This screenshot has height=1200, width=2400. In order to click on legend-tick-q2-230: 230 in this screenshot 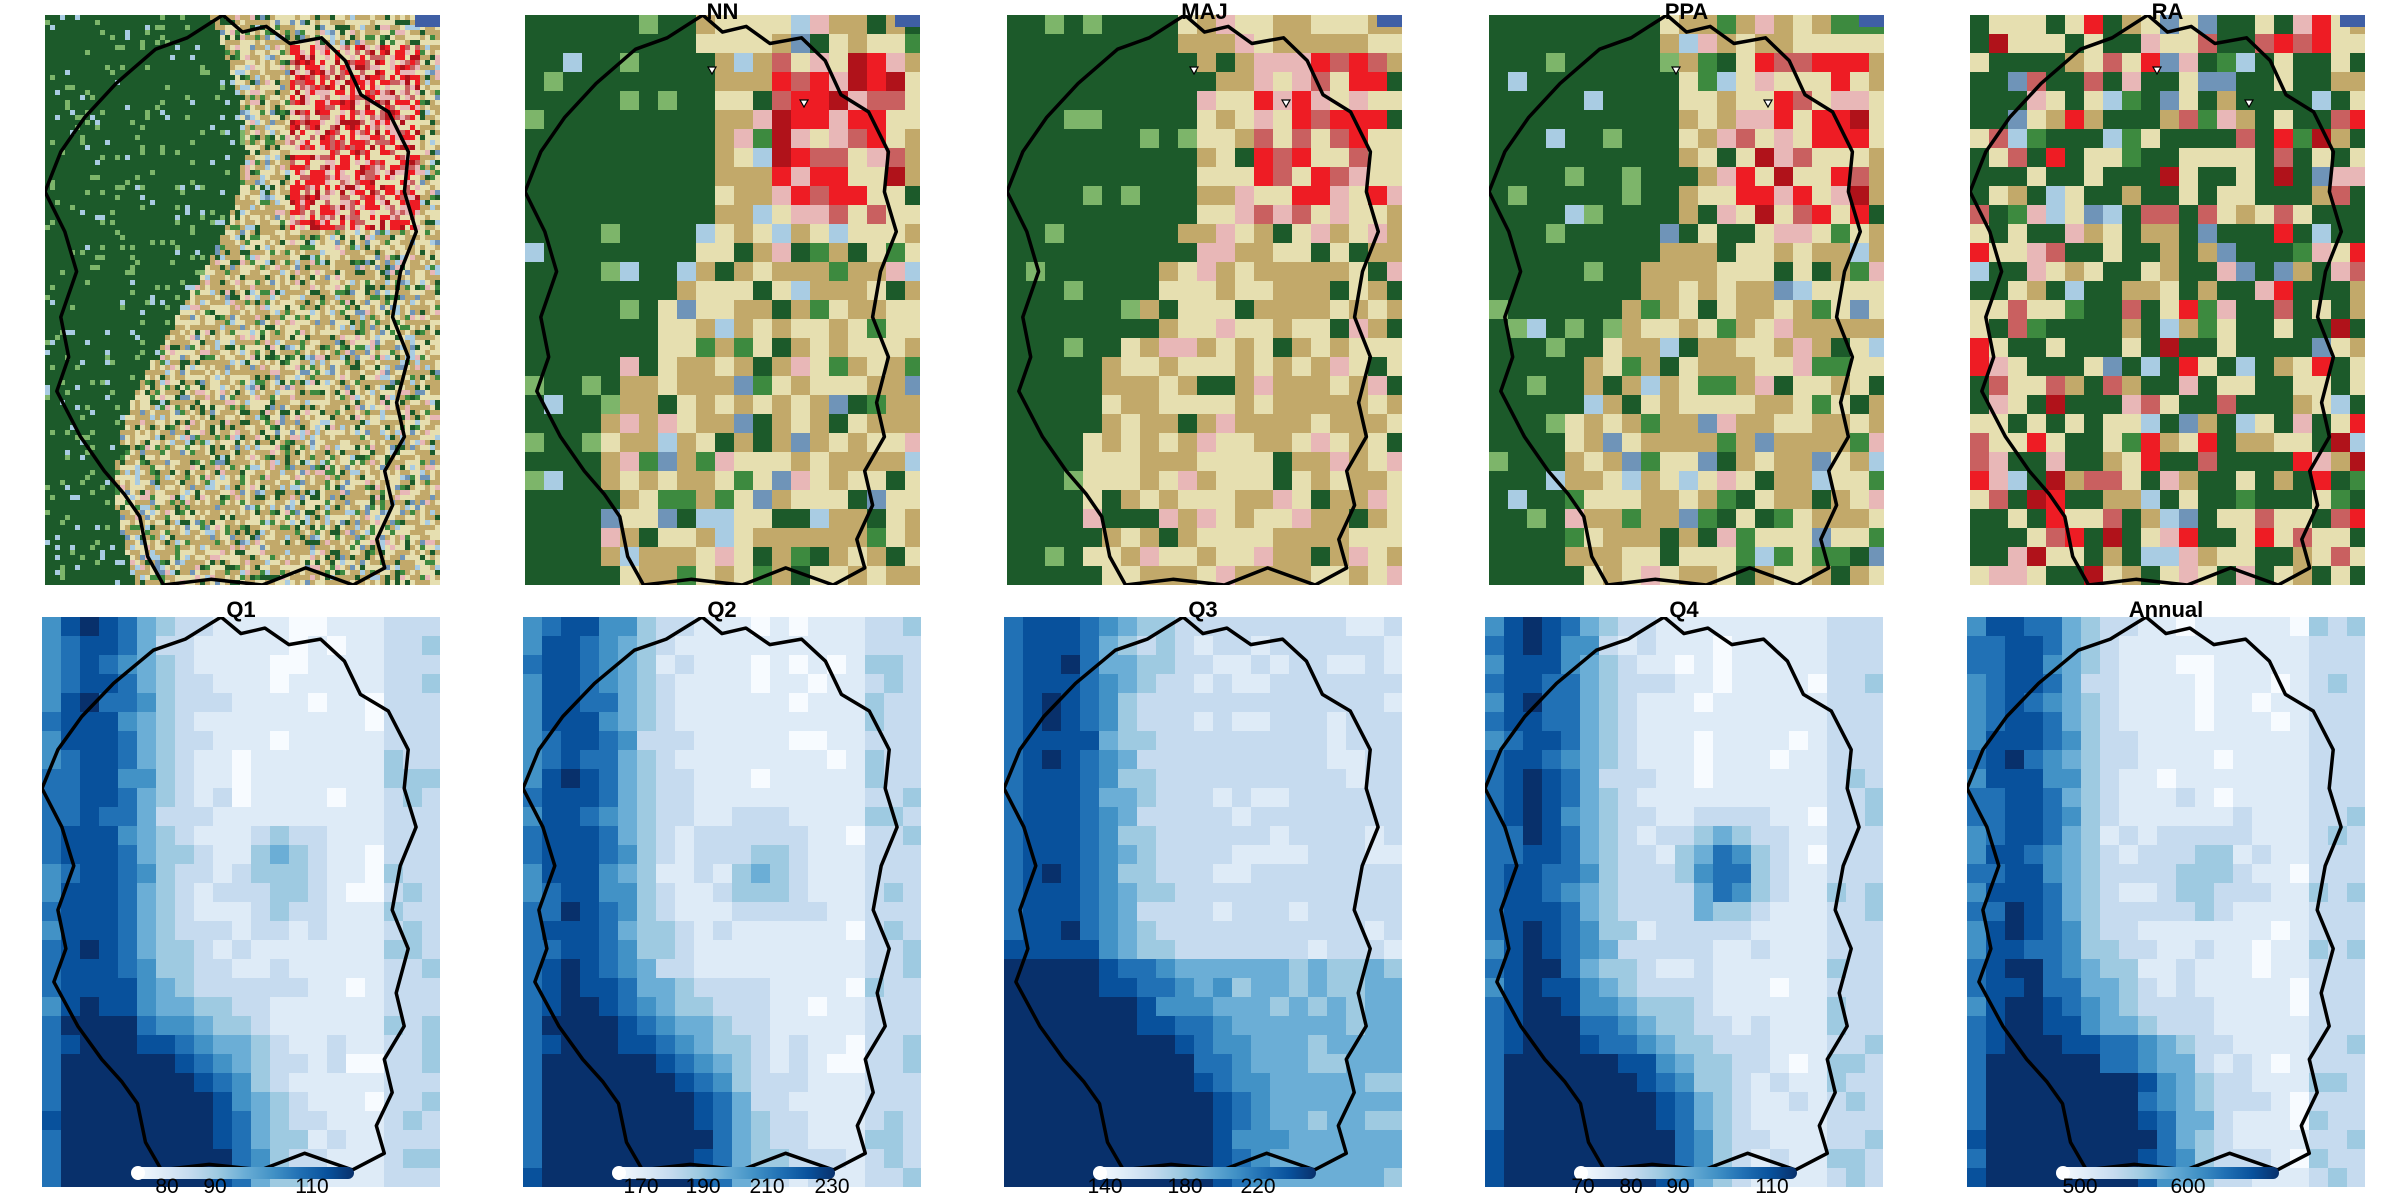, I will do `click(832, 1186)`.